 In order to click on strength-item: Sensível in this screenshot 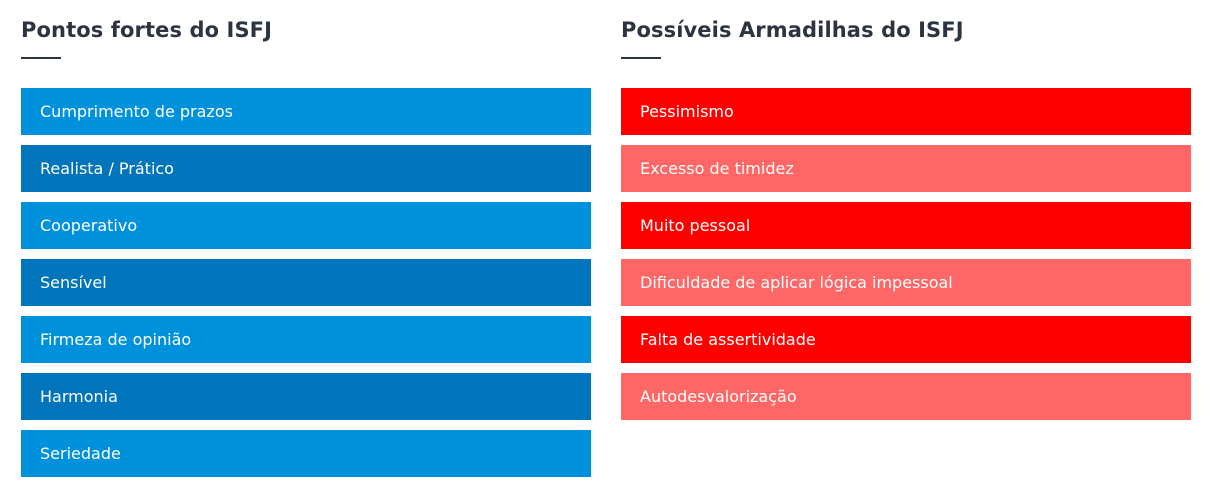, I will do `click(306, 282)`.